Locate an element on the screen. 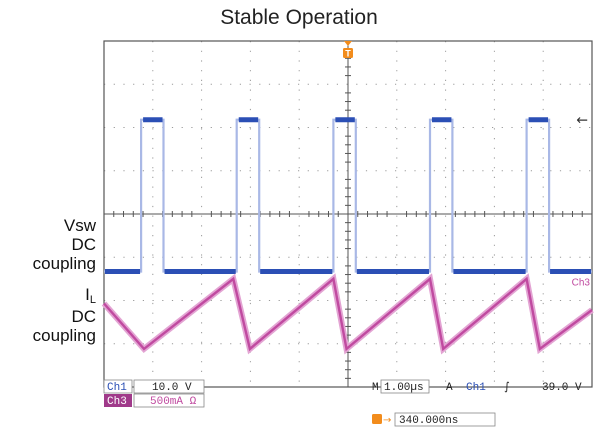  il-label-line3: coupling is located at coordinates (64, 335).